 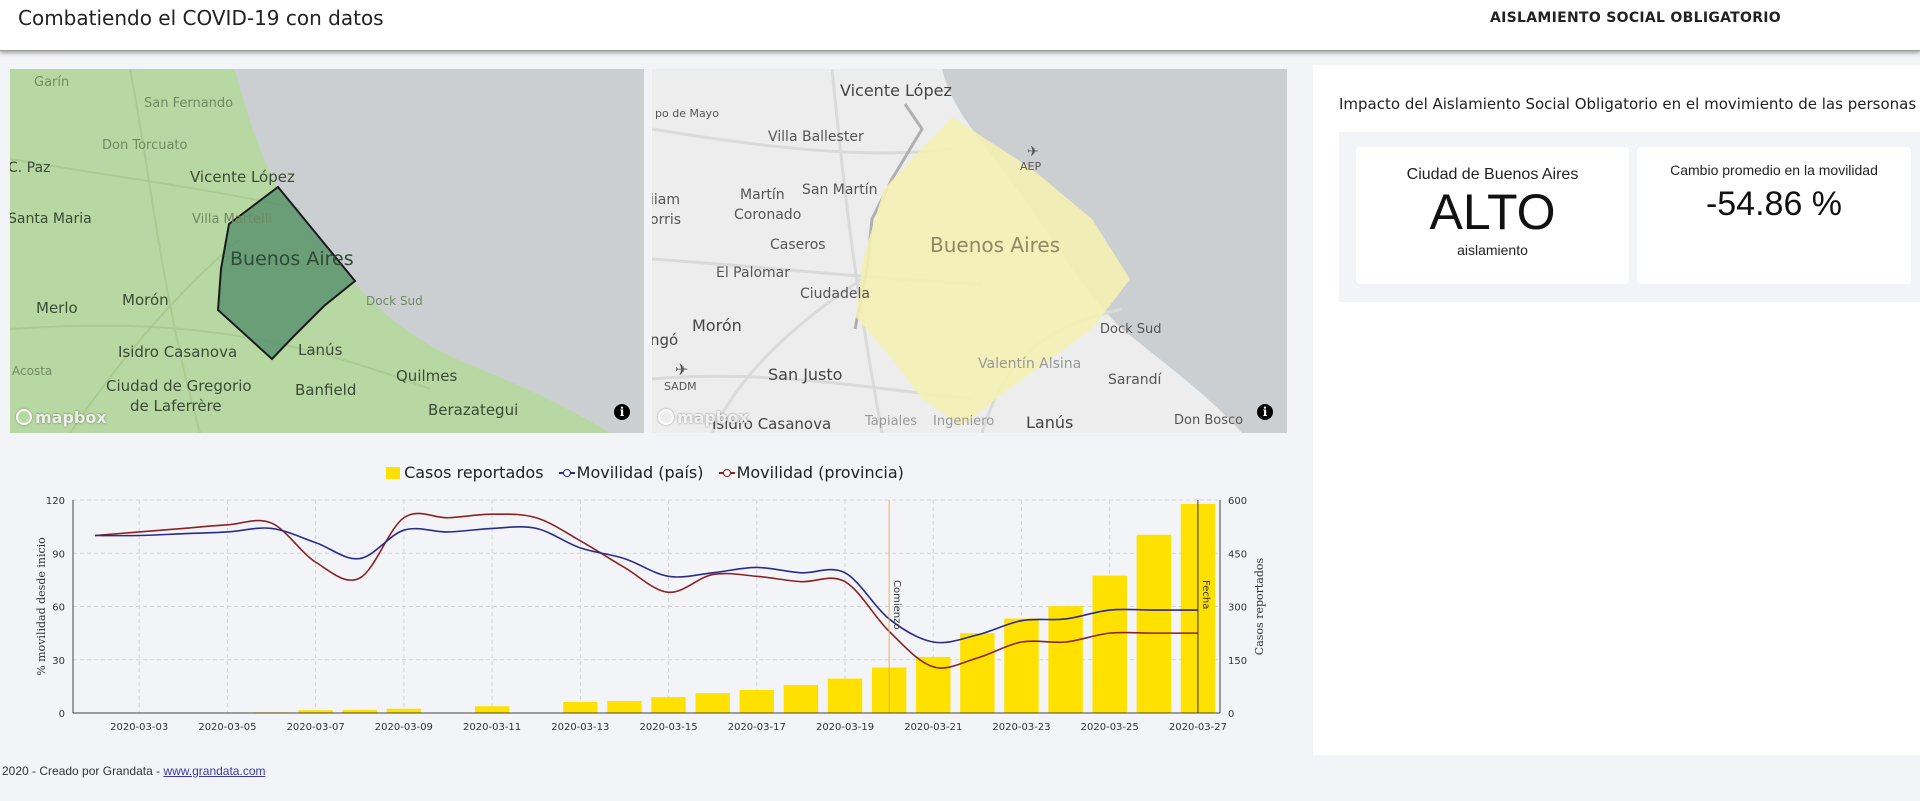 I want to click on x-tick: 2020-03-11, so click(x=492, y=727).